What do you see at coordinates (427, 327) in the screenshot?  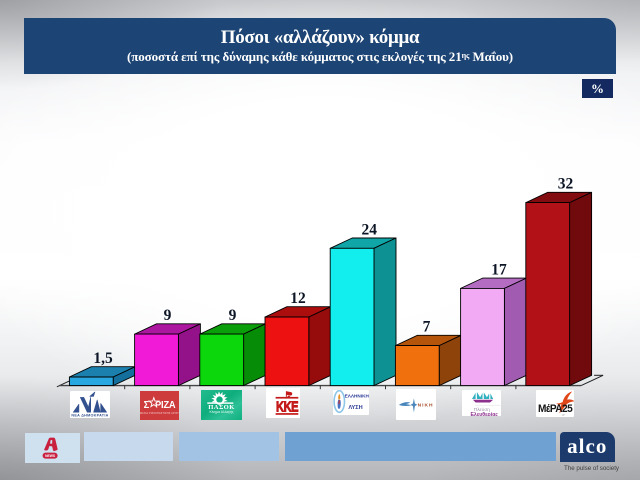 I see `svg-text: 7` at bounding box center [427, 327].